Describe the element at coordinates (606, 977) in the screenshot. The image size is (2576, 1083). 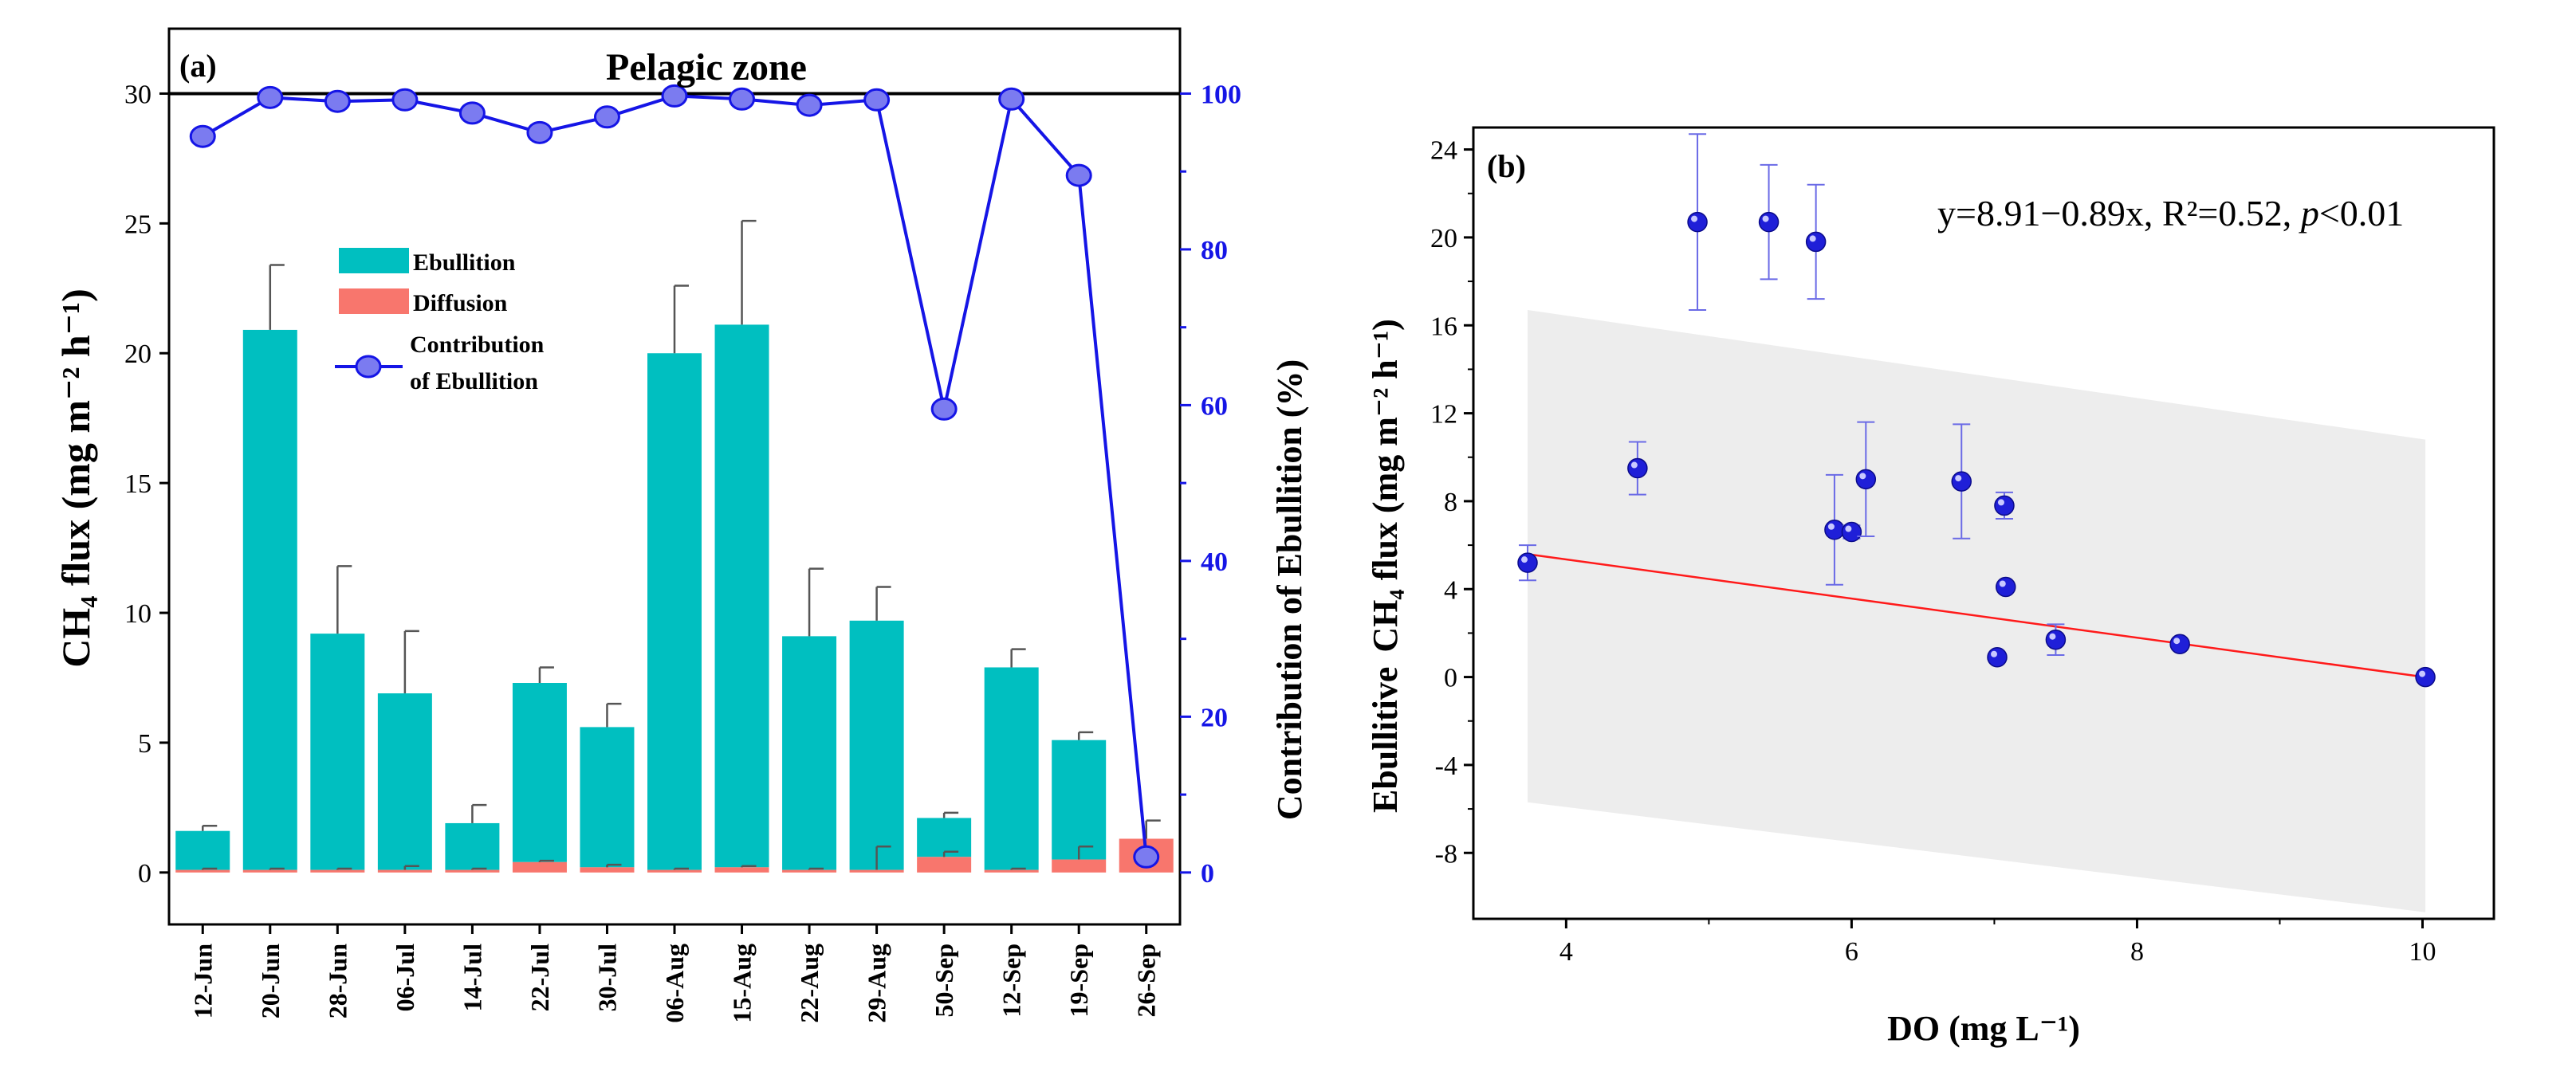
I see `x-category-label: 30-Jul` at that location.